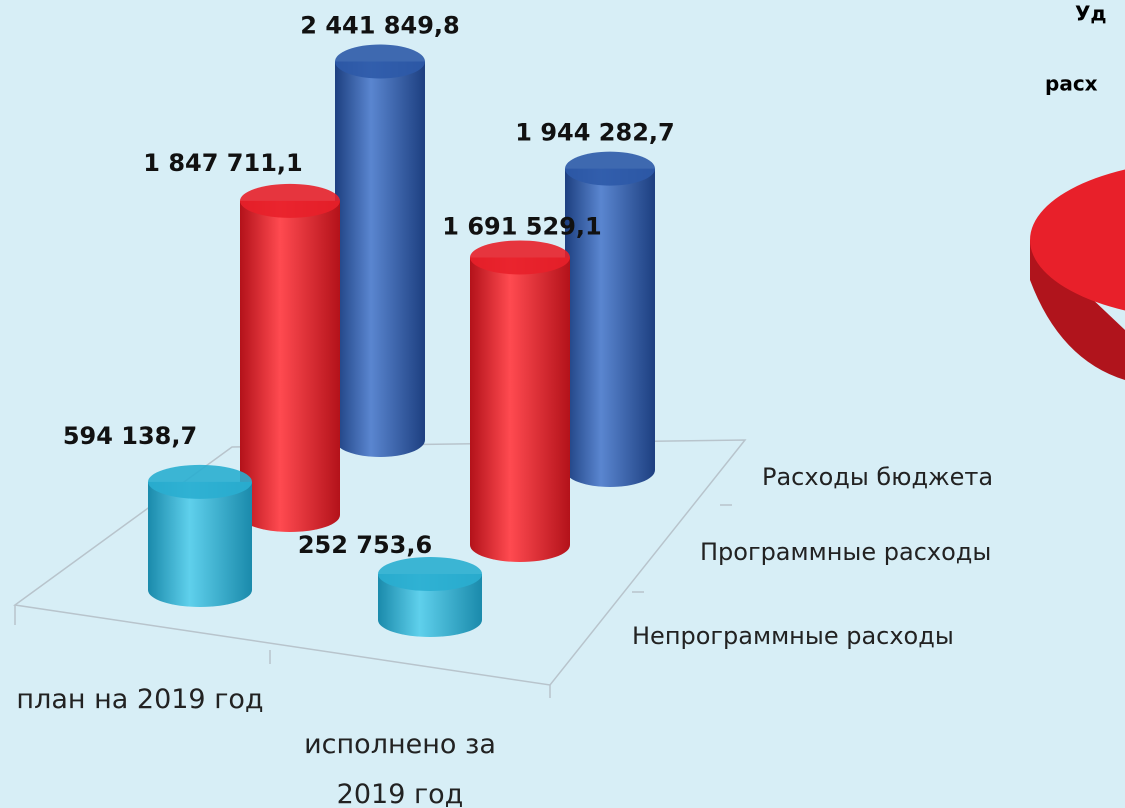  What do you see at coordinates (793, 636) in the screenshot?
I see `legend-label: Непрограммные расходы` at bounding box center [793, 636].